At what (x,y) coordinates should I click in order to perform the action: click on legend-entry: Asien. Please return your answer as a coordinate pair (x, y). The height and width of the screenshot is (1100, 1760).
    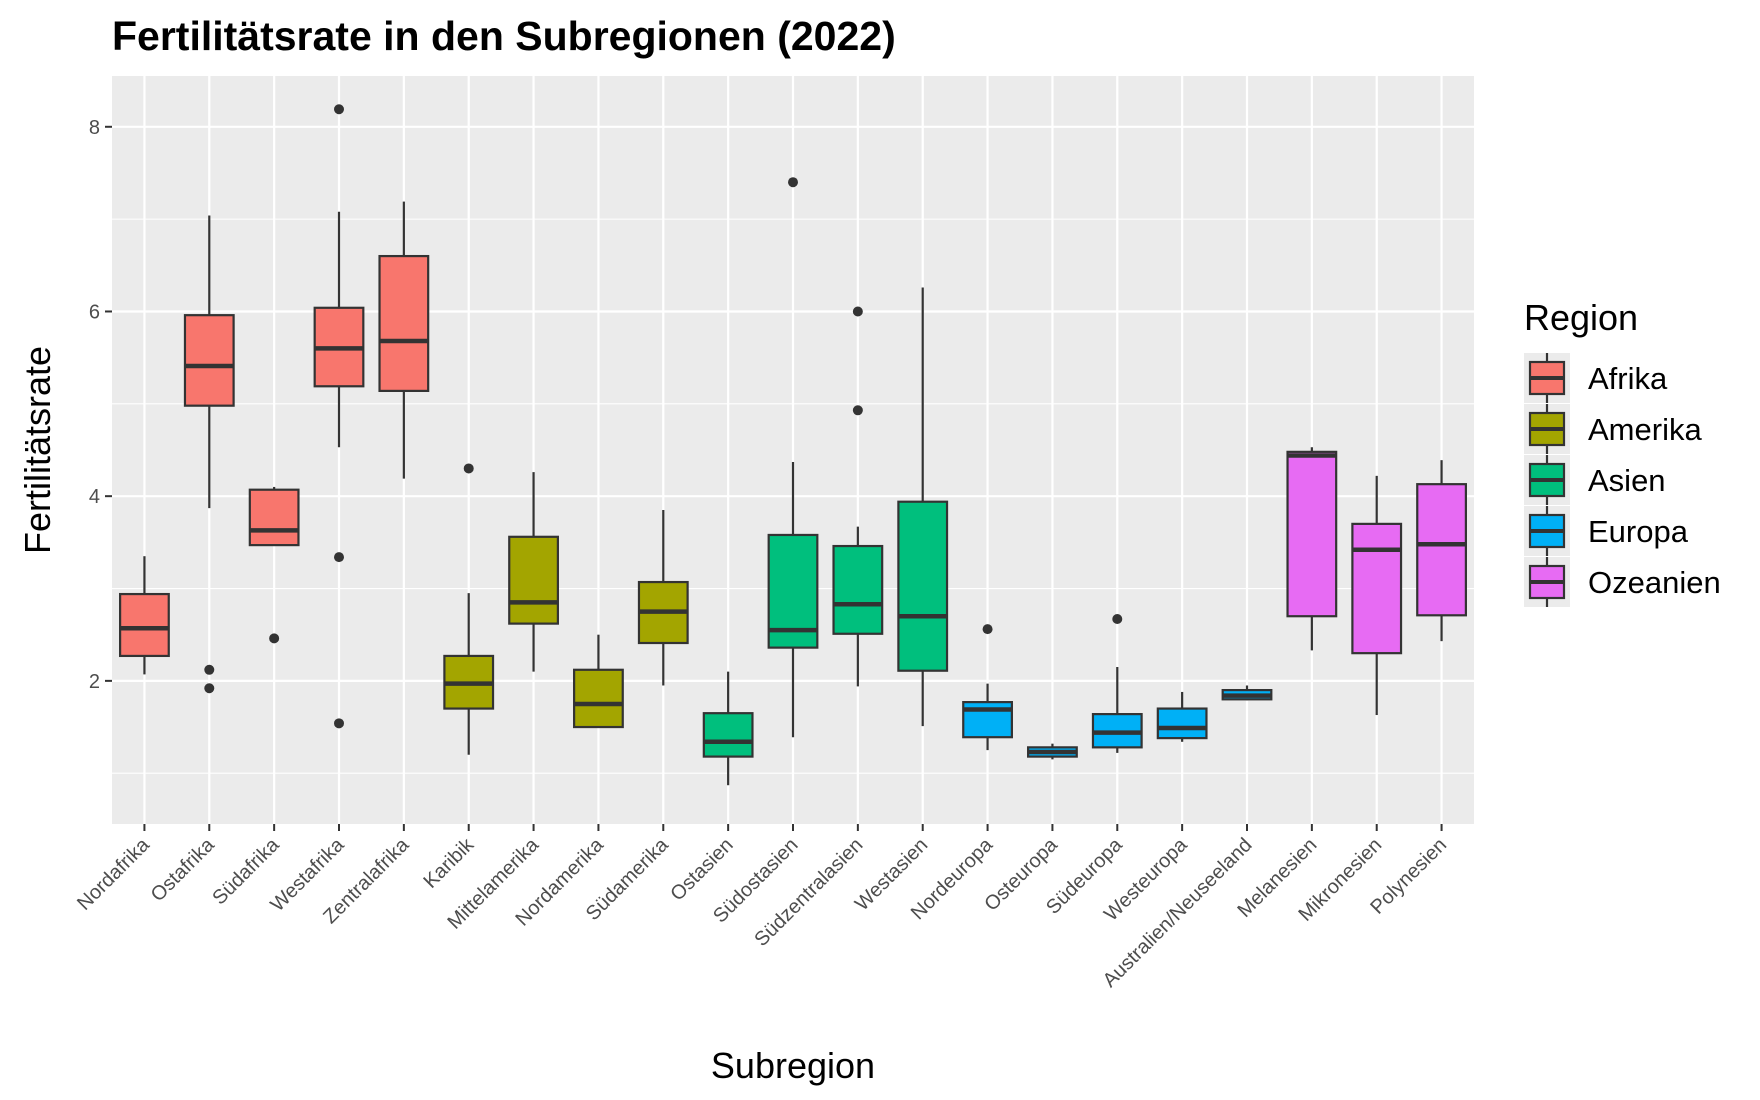
    Looking at the image, I should click on (1595, 480).